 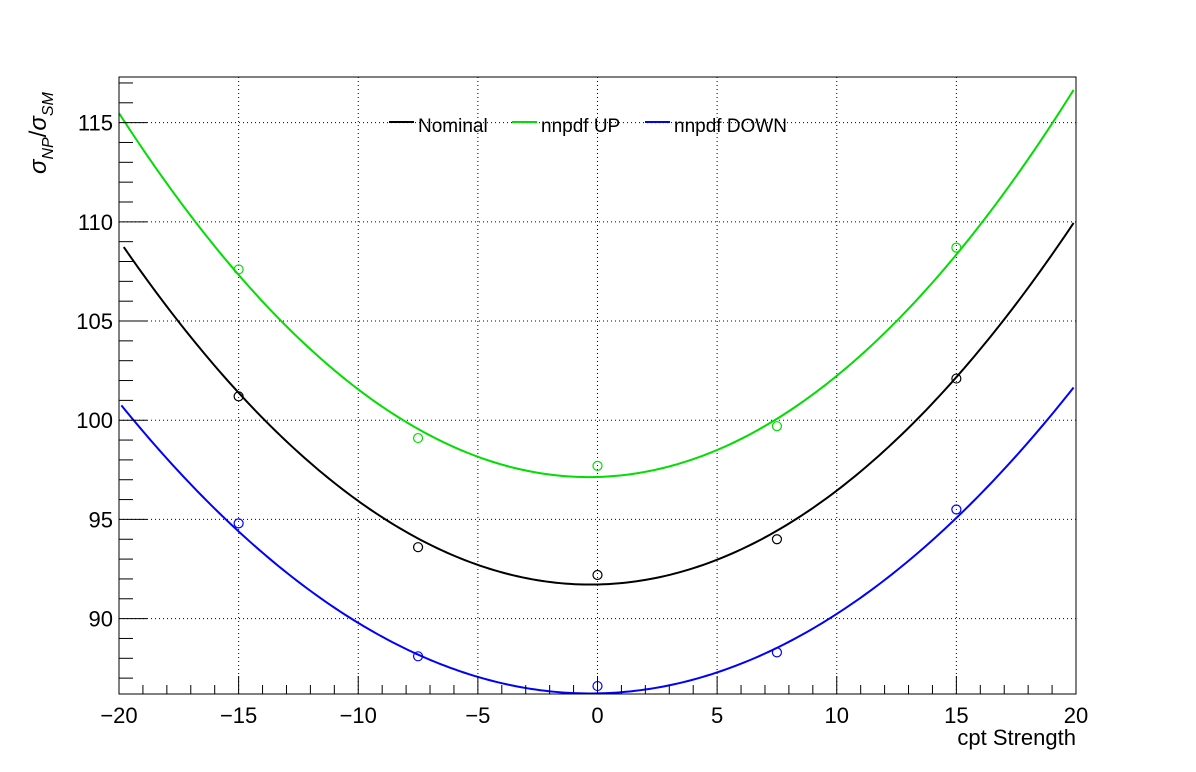 What do you see at coordinates (38, 133) in the screenshot?
I see `y-axis-title-slash: /` at bounding box center [38, 133].